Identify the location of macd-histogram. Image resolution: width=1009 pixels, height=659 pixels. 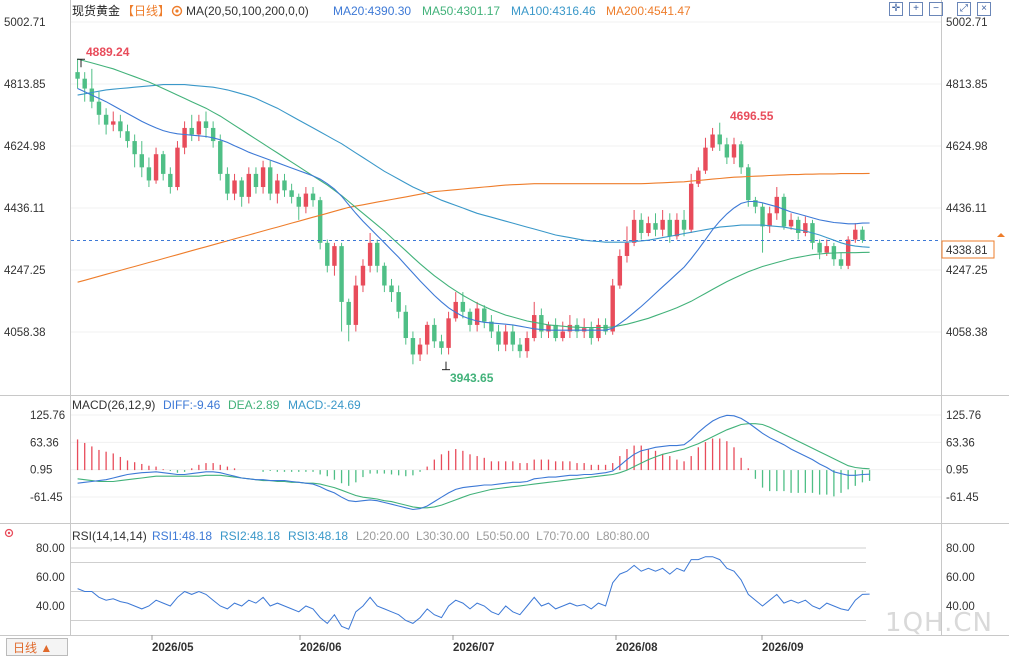
(473, 467).